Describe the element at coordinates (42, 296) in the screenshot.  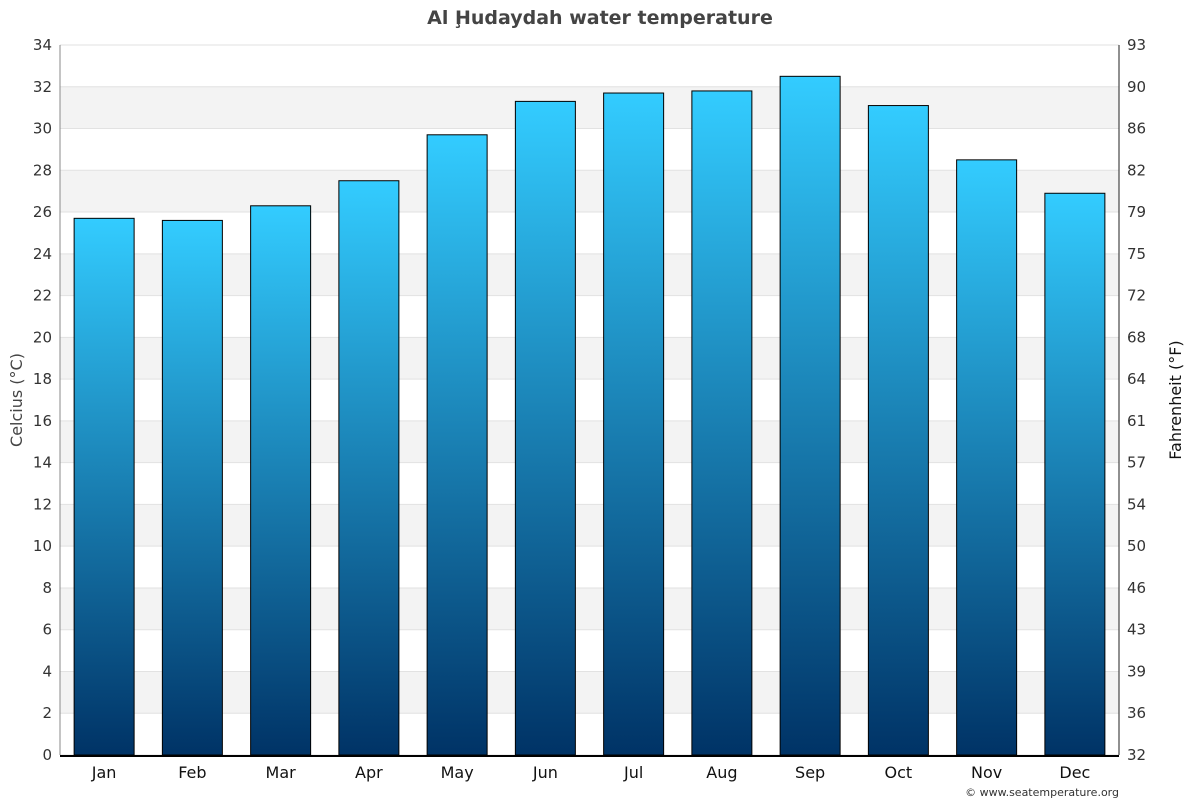
I see `y-tick-left: 22` at that location.